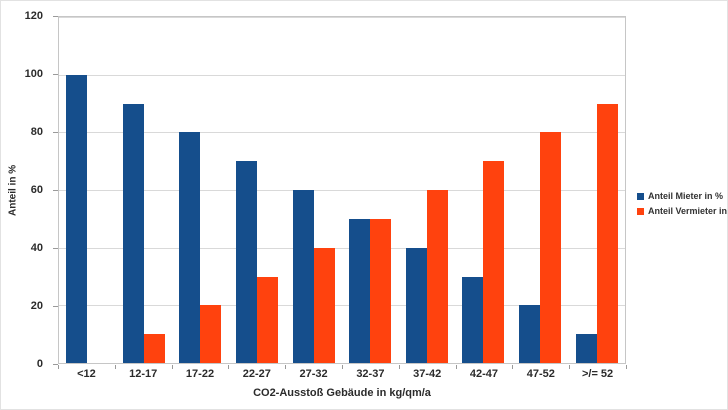 Image resolution: width=728 pixels, height=410 pixels. Describe the element at coordinates (86, 374) in the screenshot. I see `x-tick-label-<12: <12` at that location.